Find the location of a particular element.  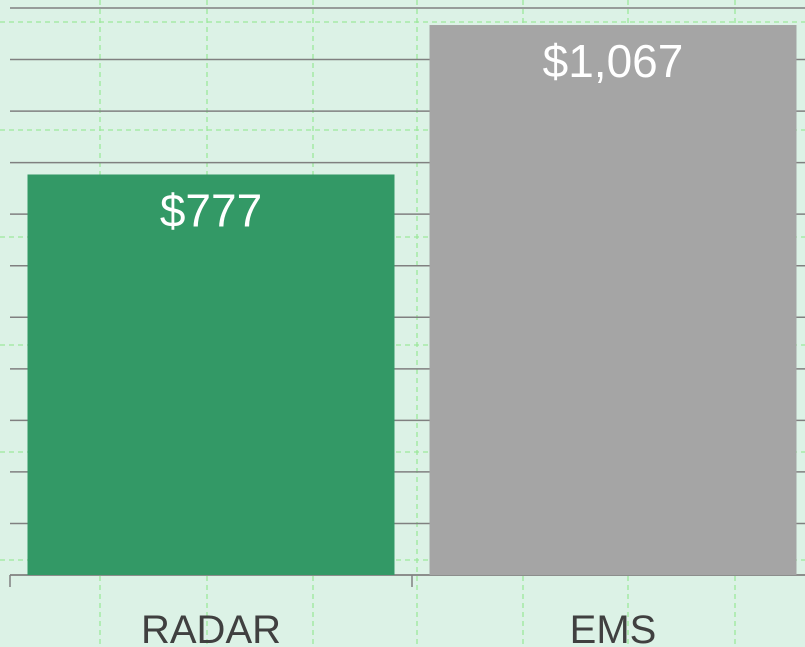

x-tick-label: EMS is located at coordinates (613, 627).